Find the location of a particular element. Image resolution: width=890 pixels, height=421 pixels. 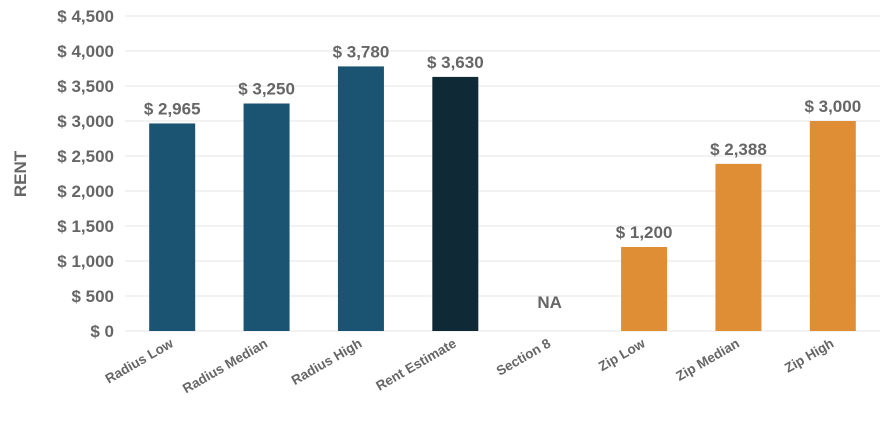

y-axis-title: RENT is located at coordinates (20, 173).